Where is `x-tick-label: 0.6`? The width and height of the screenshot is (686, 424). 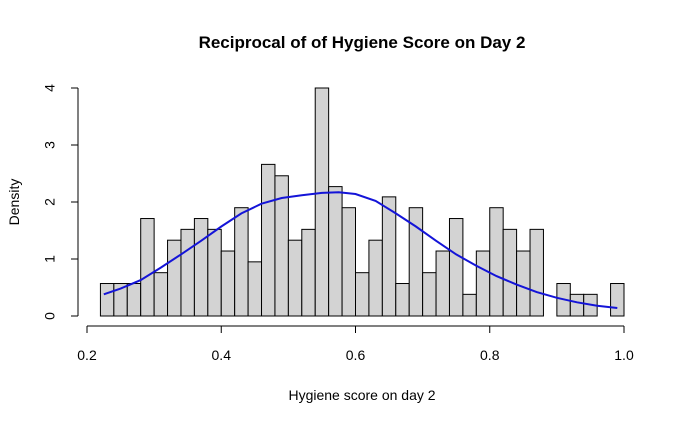 x-tick-label: 0.6 is located at coordinates (356, 355).